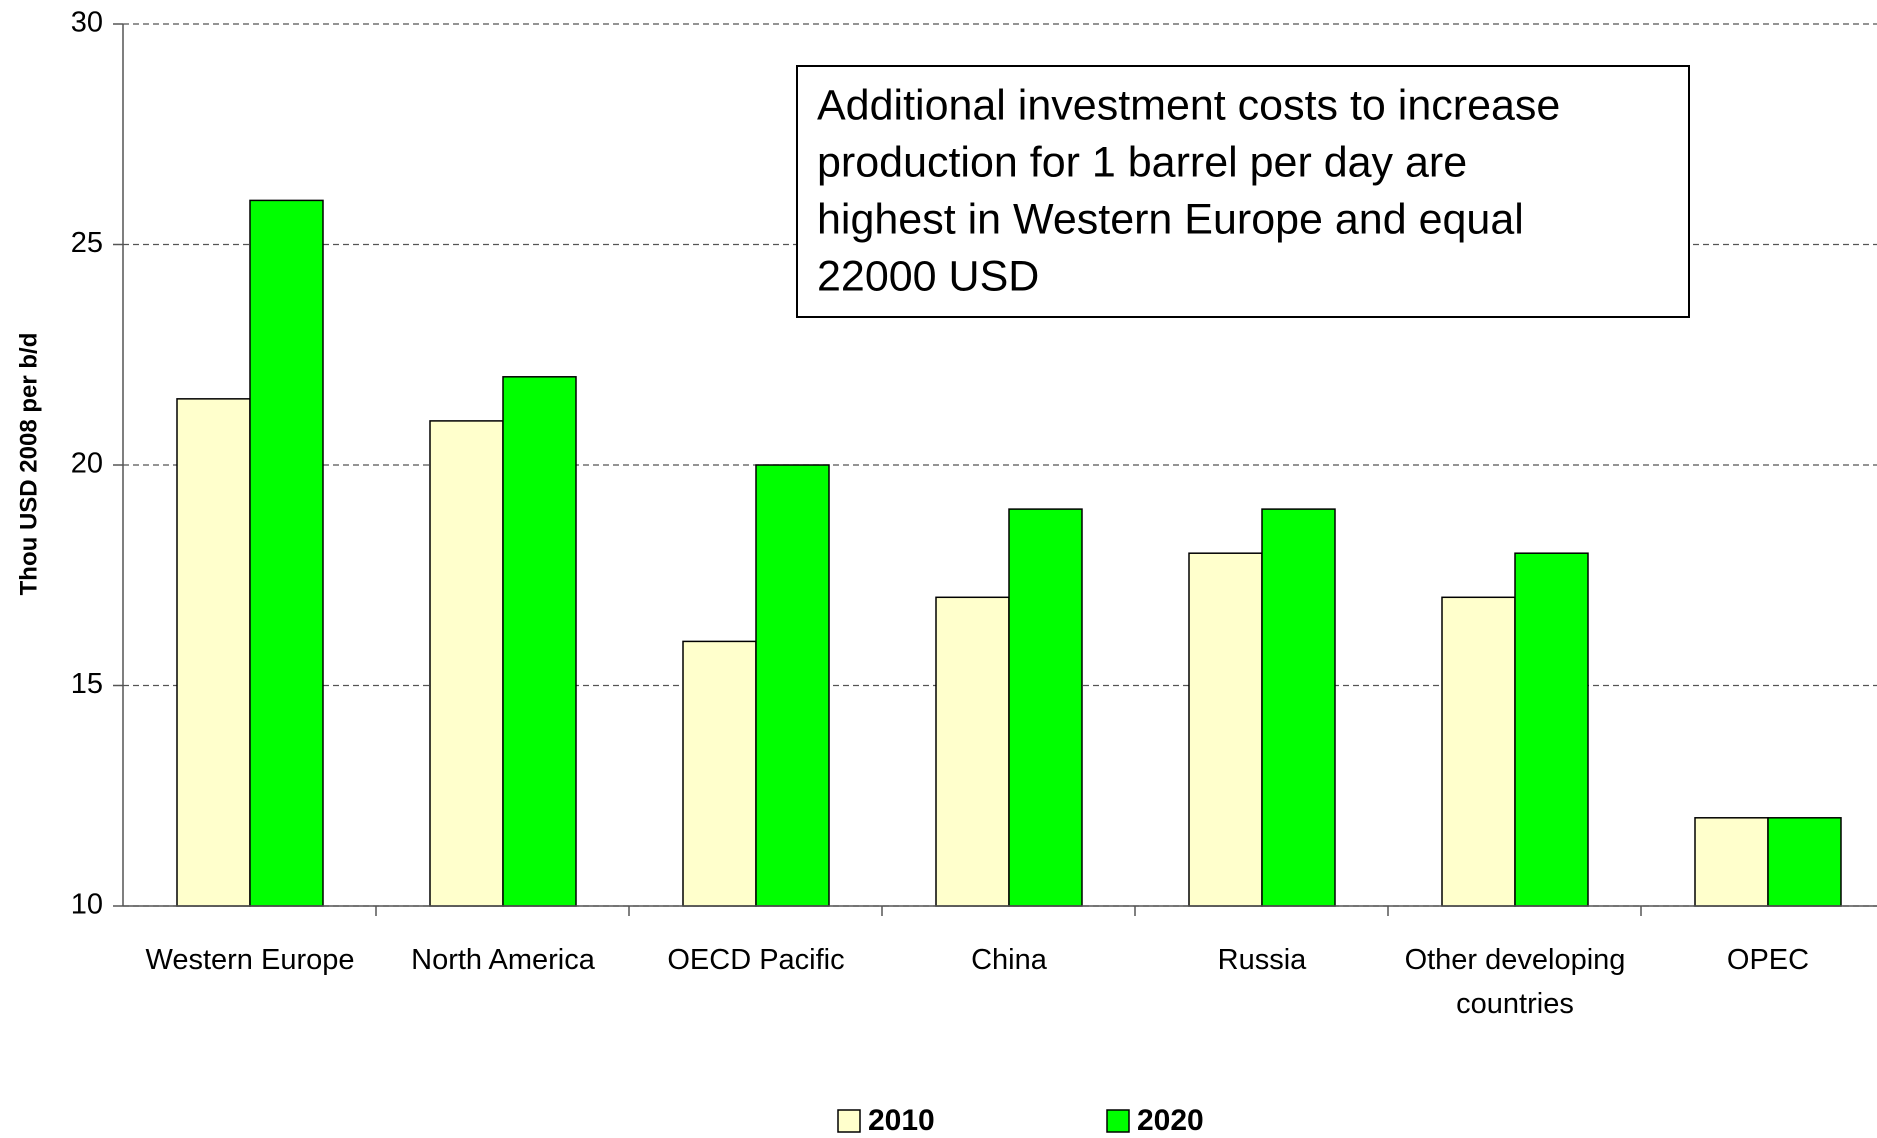 This screenshot has width=1877, height=1138. Describe the element at coordinates (1142, 162) in the screenshot. I see `annotation-text: production for 1 barrel per day are` at that location.